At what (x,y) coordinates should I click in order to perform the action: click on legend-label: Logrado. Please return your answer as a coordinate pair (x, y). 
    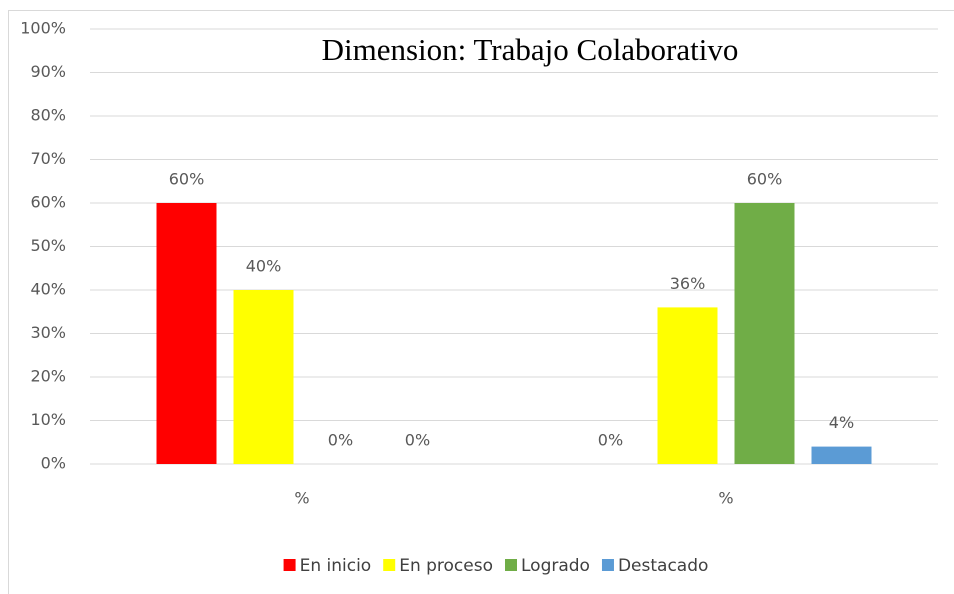
    Looking at the image, I should click on (555, 566).